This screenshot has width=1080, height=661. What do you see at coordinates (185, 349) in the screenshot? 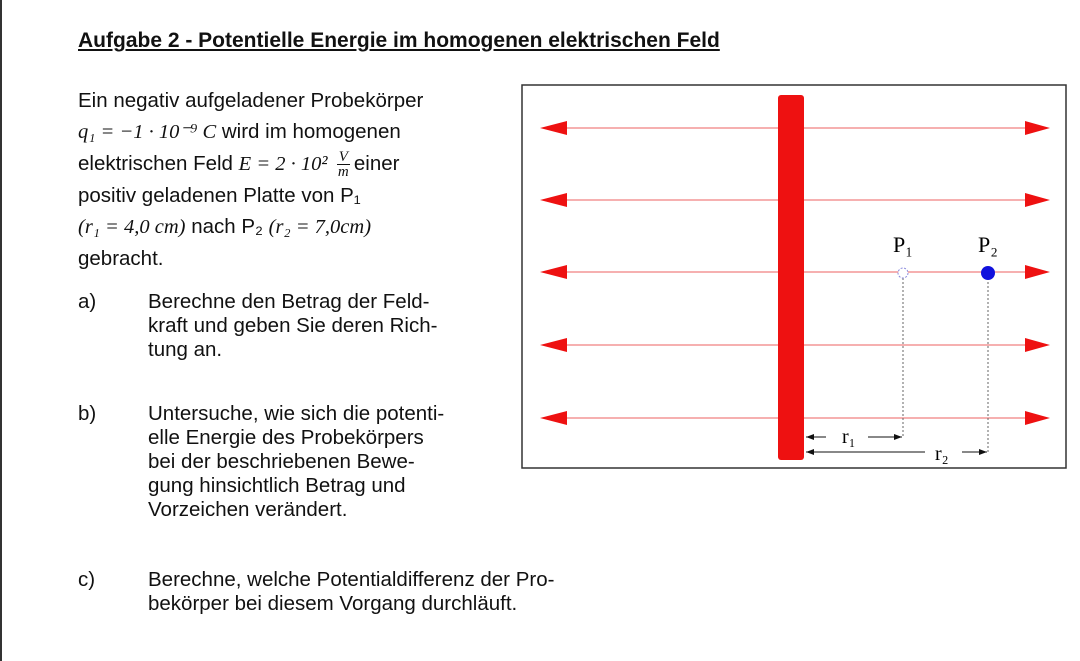
I see `task-line: tung an.` at bounding box center [185, 349].